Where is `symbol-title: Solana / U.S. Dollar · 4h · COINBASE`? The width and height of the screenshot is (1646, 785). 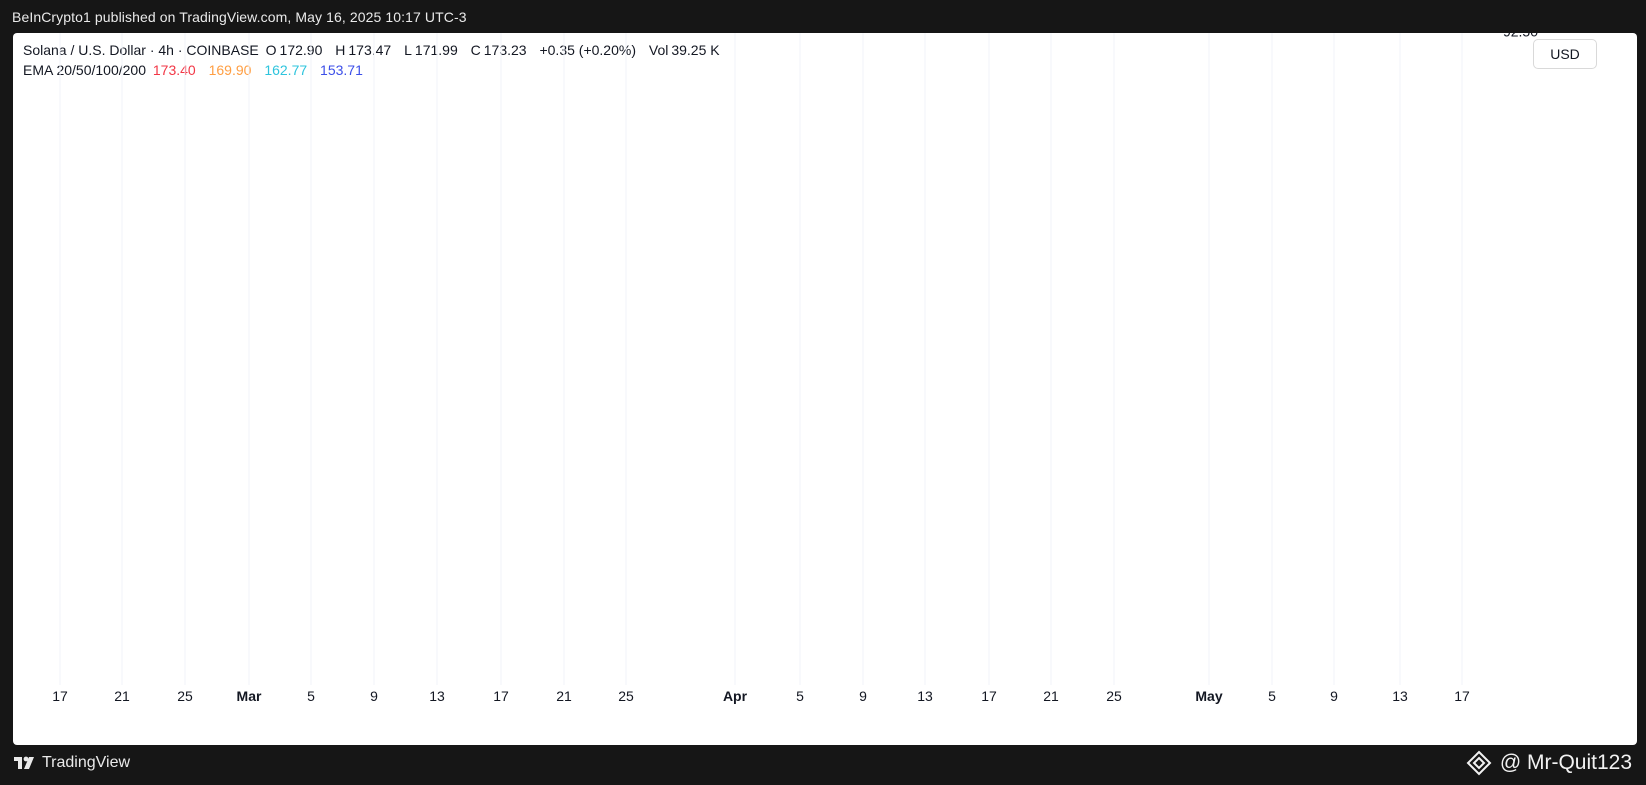 symbol-title: Solana / U.S. Dollar · 4h · COINBASE is located at coordinates (141, 50).